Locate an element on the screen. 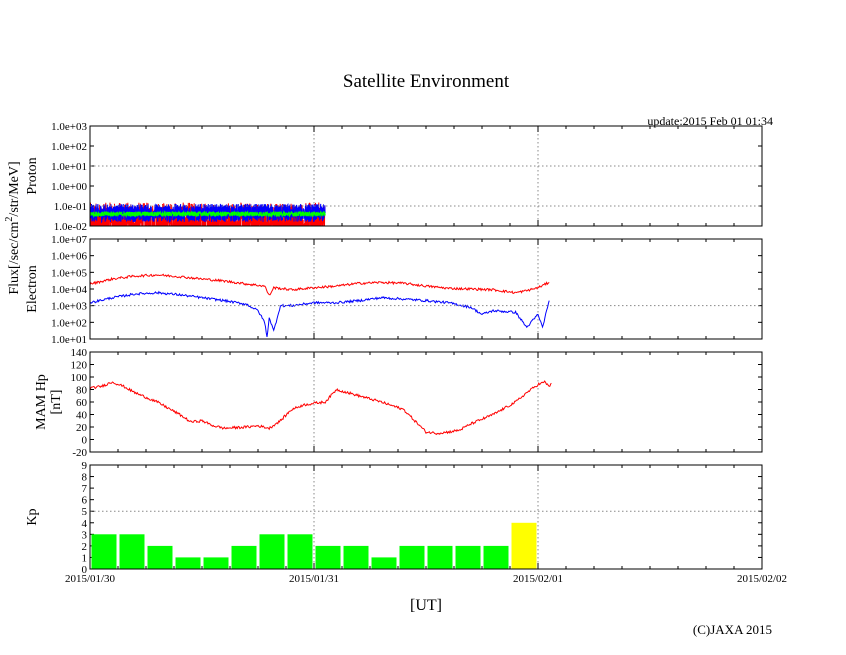  update-timestamp: update:2015 Feb 01 01:34 is located at coordinates (710, 121).